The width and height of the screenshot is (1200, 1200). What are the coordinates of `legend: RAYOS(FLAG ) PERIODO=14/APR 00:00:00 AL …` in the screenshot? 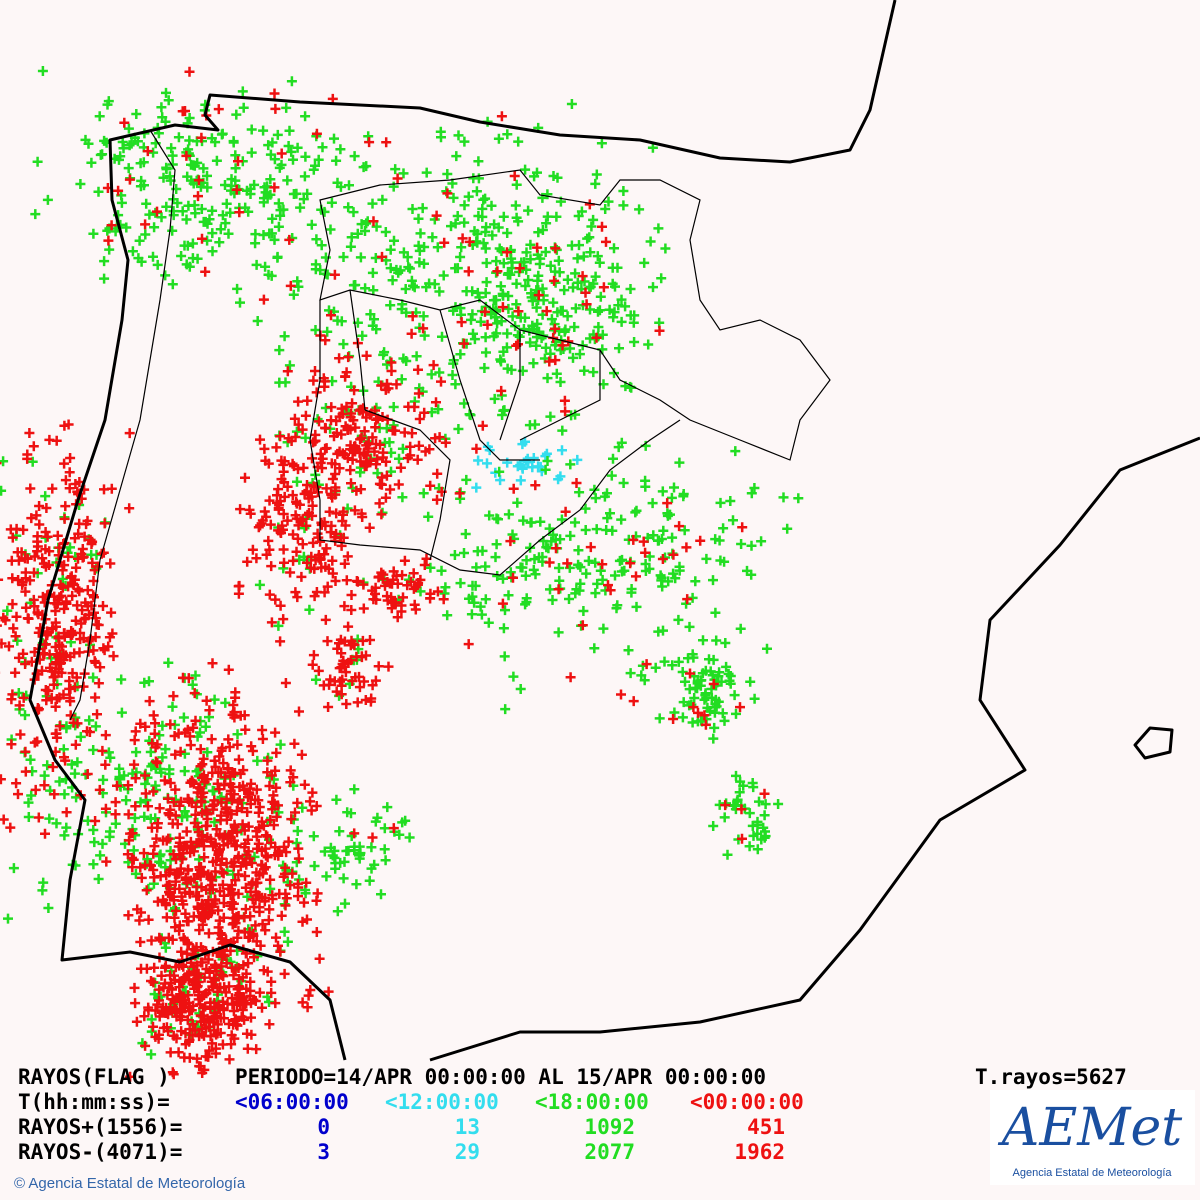 It's located at (572, 1114).